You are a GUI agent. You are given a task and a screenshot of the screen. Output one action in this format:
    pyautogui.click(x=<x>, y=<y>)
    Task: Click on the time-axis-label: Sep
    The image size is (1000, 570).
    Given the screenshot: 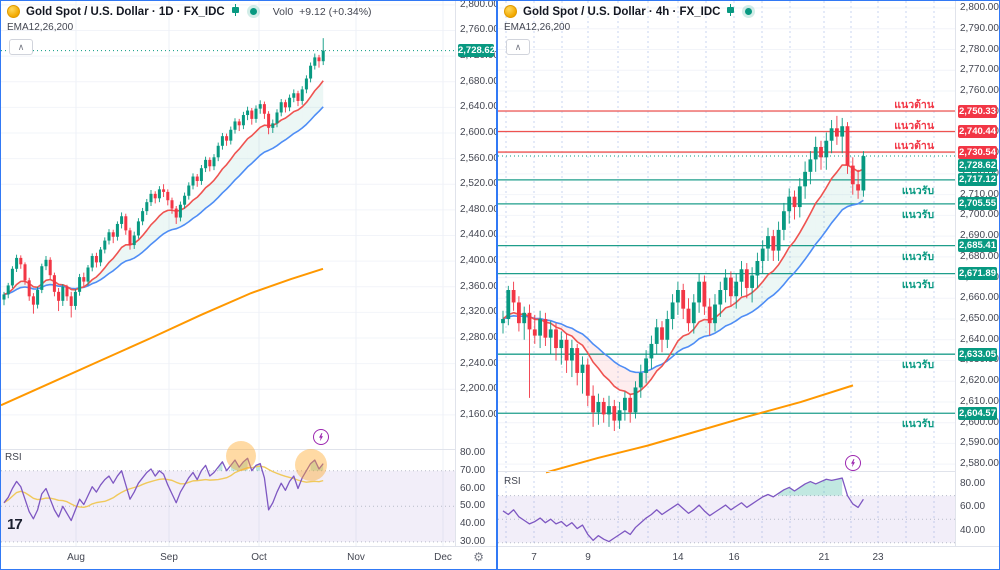 What is the action you would take?
    pyautogui.click(x=169, y=557)
    